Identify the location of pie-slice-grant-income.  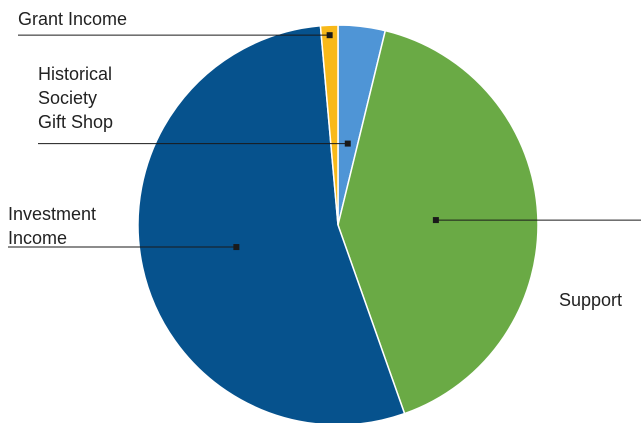
(329, 125).